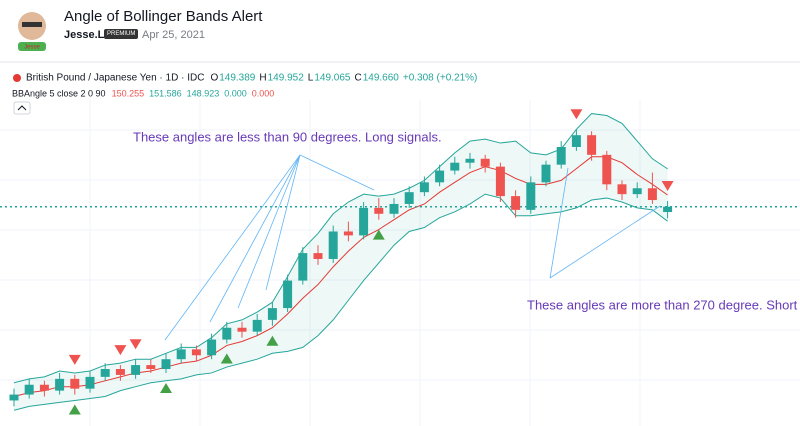 The width and height of the screenshot is (800, 426). What do you see at coordinates (163, 16) in the screenshot?
I see `title: Angle of Bollinger Bands Alert` at bounding box center [163, 16].